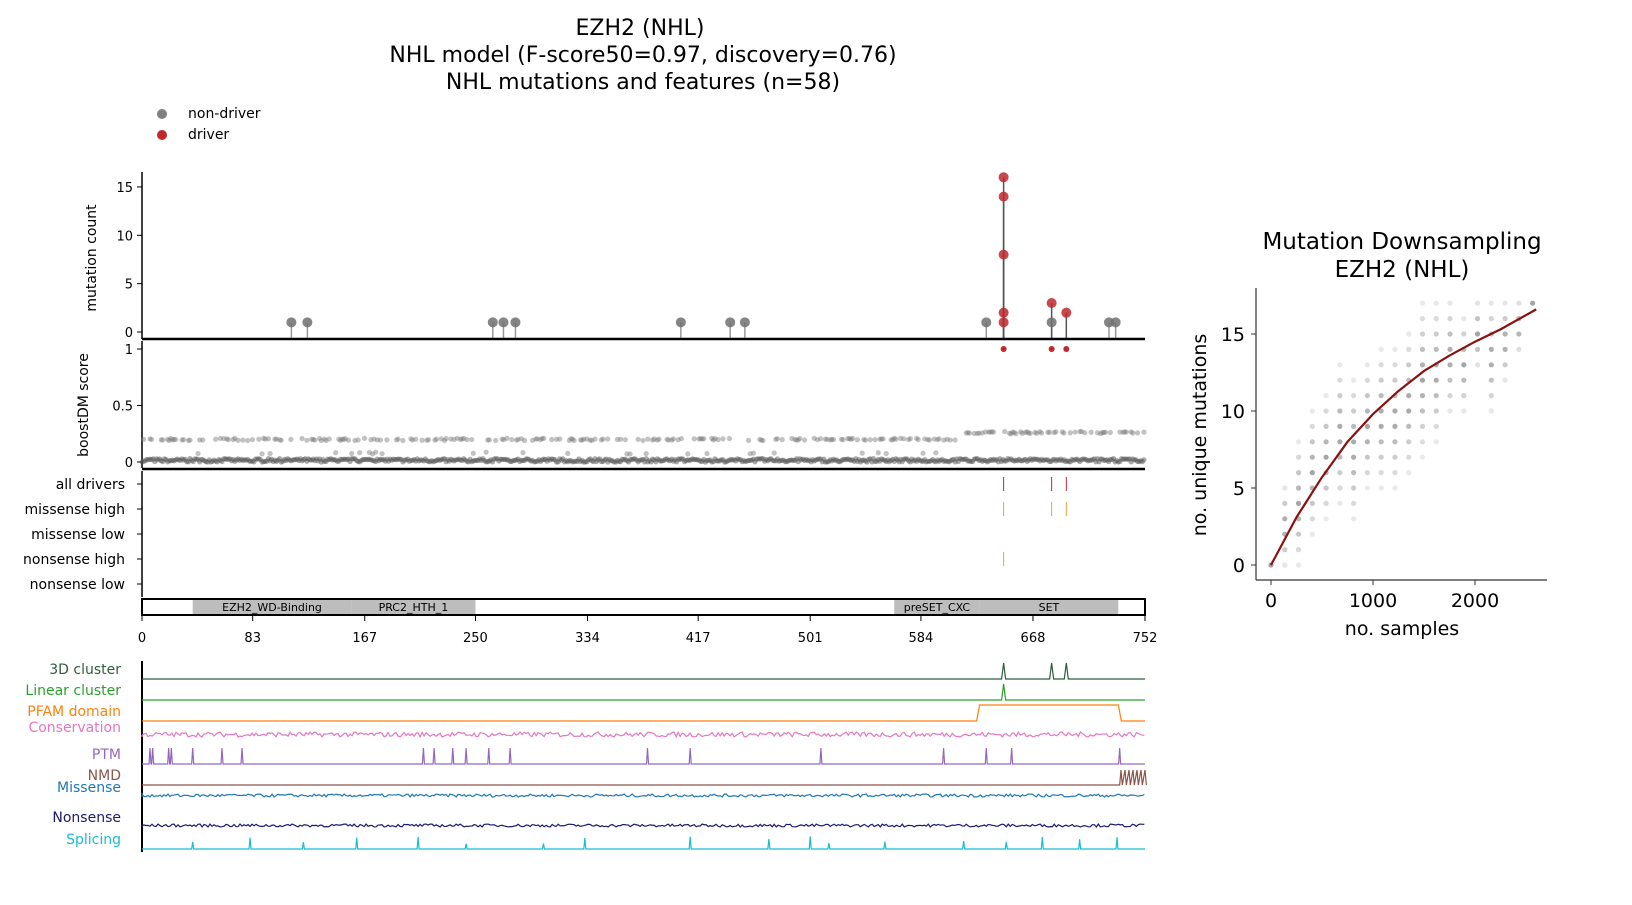 The image size is (1632, 905). What do you see at coordinates (413, 607) in the screenshot?
I see `domain-box` at bounding box center [413, 607].